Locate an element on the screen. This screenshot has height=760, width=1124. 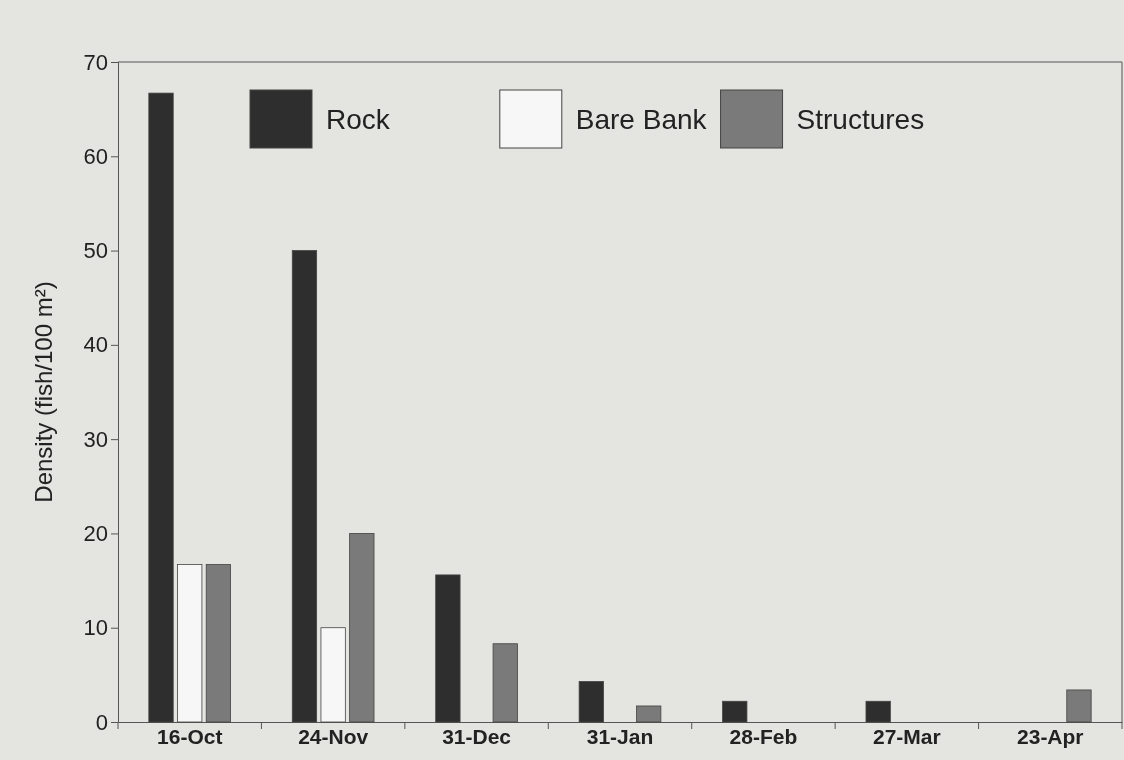
x-tick-label: 23-Apr is located at coordinates (1050, 736).